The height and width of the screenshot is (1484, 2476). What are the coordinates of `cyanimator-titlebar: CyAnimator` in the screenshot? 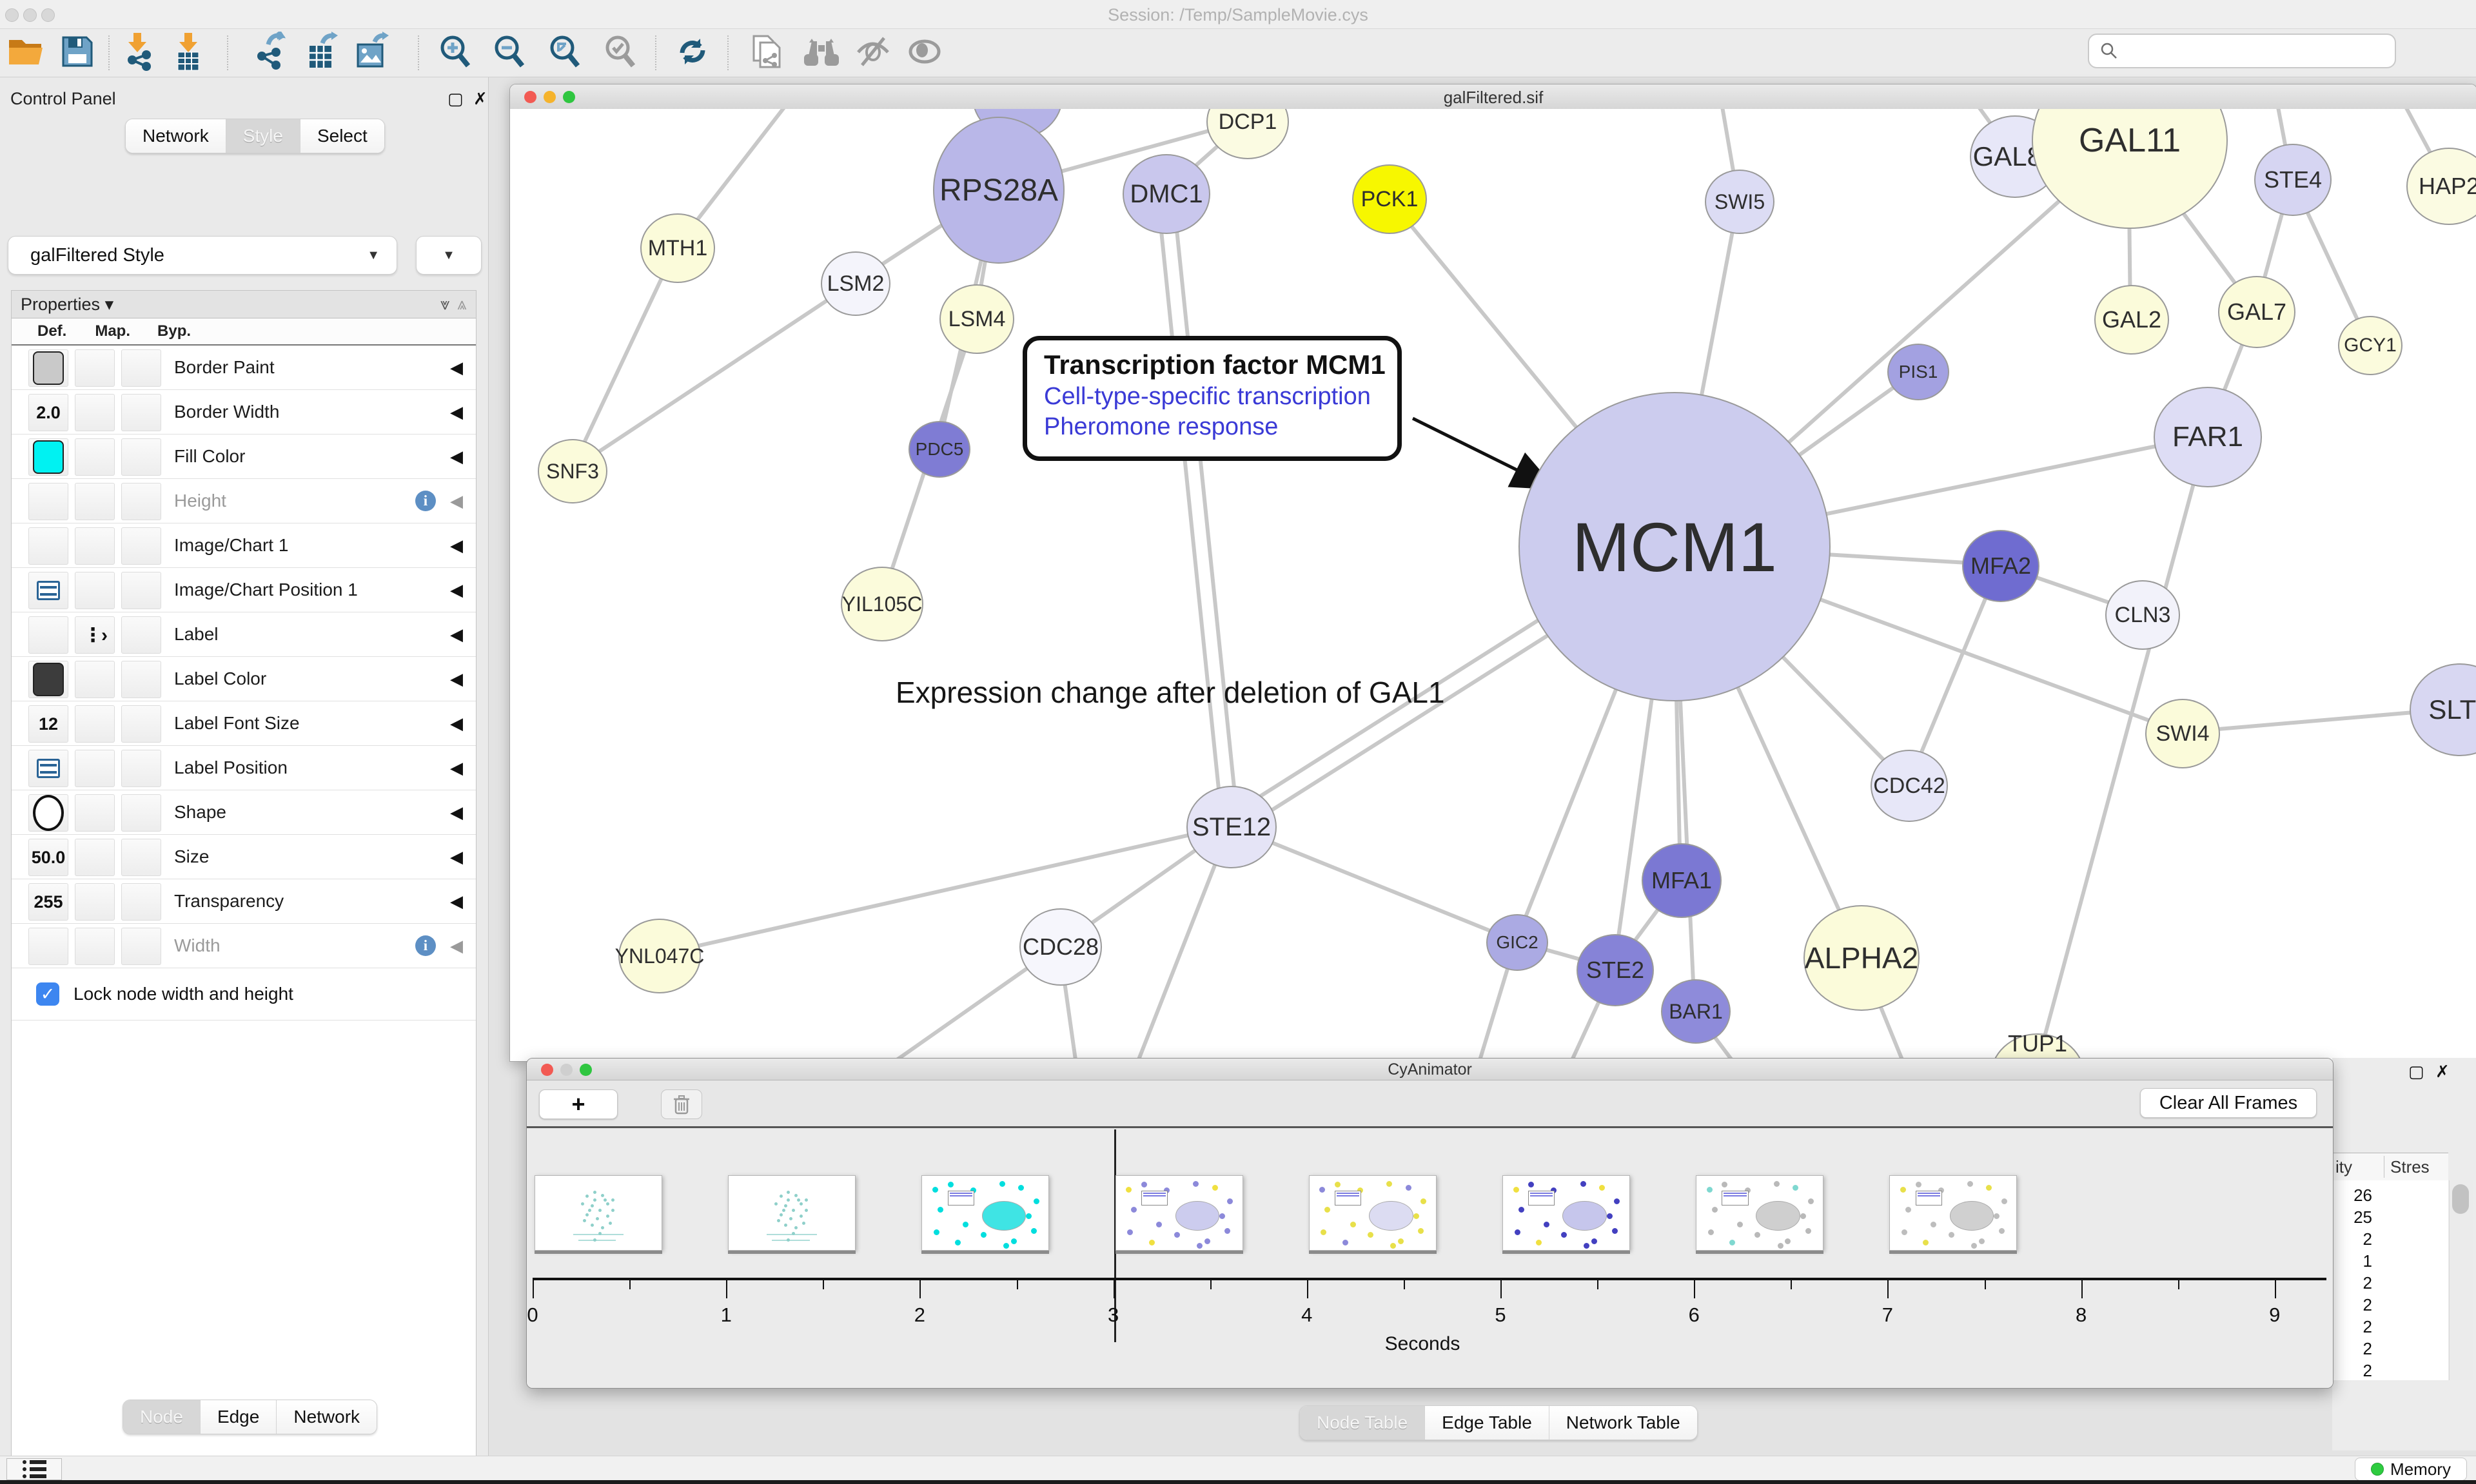 It's located at (1430, 1069).